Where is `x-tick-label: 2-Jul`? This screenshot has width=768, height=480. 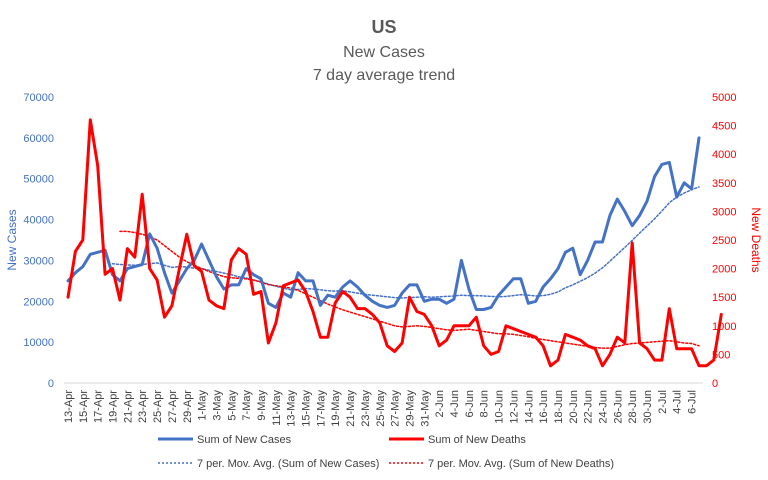
x-tick-label: 2-Jul is located at coordinates (663, 402).